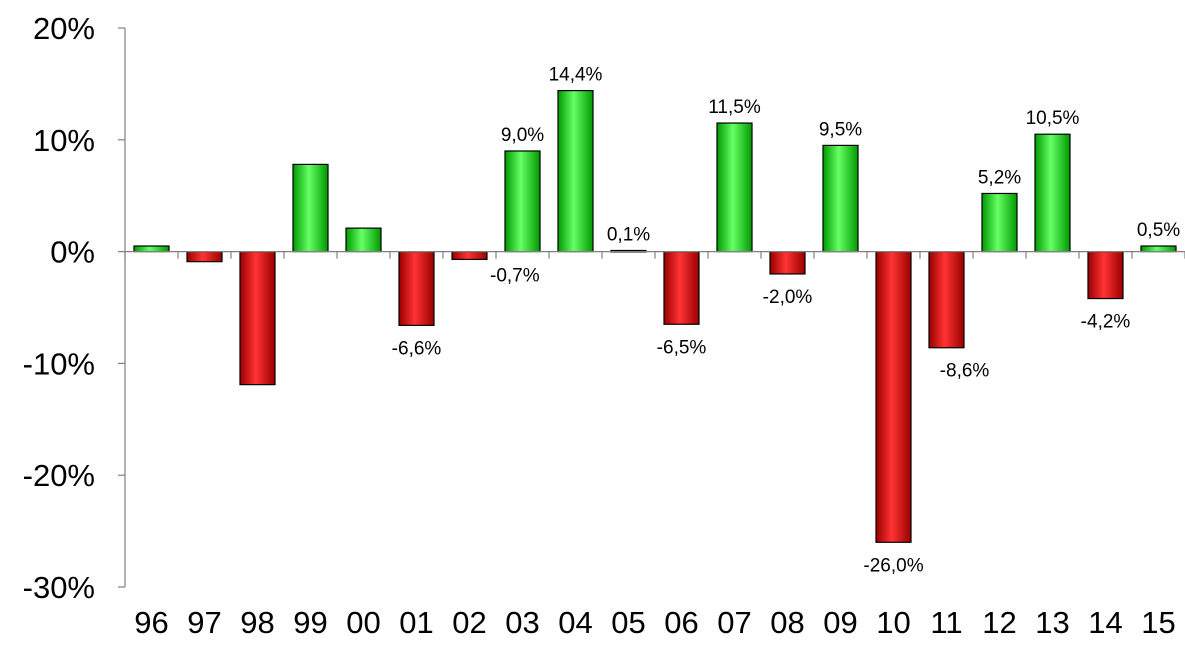 Image resolution: width=1185 pixels, height=645 pixels. What do you see at coordinates (59, 475) in the screenshot?
I see `y-tick-label: -20%` at bounding box center [59, 475].